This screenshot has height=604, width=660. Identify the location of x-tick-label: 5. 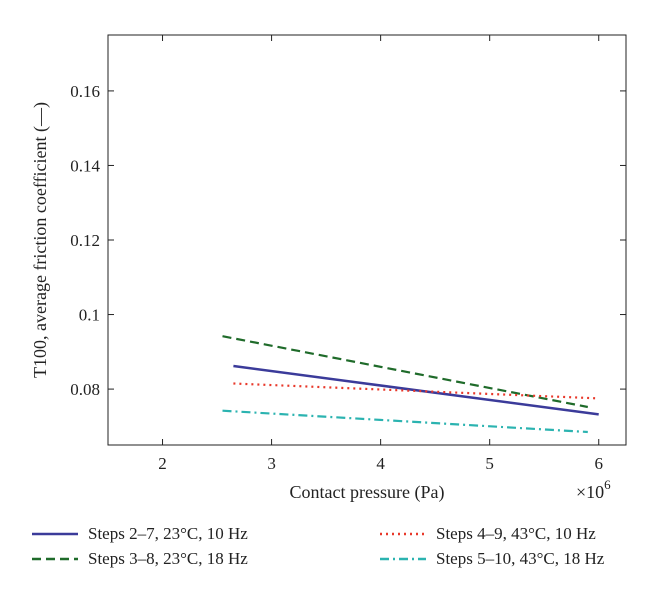
(489, 463).